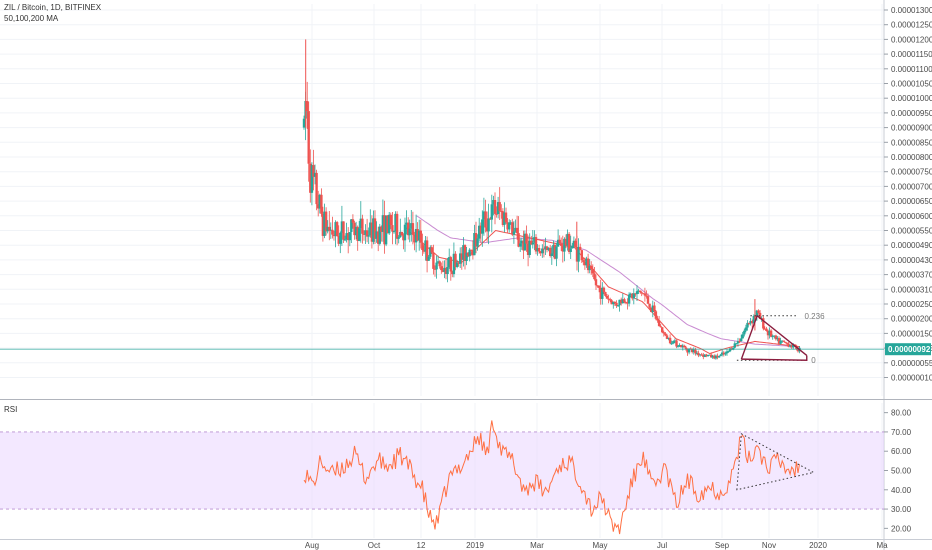 The height and width of the screenshot is (550, 932). What do you see at coordinates (901, 432) in the screenshot?
I see `rsi-tick-label: 70.00` at bounding box center [901, 432].